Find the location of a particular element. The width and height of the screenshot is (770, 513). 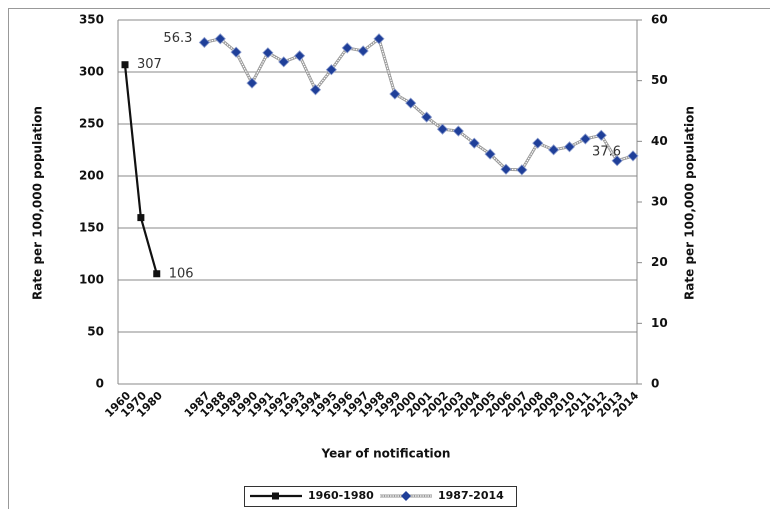

y-axis-title: Rate per 100,000 population is located at coordinates (38, 203).